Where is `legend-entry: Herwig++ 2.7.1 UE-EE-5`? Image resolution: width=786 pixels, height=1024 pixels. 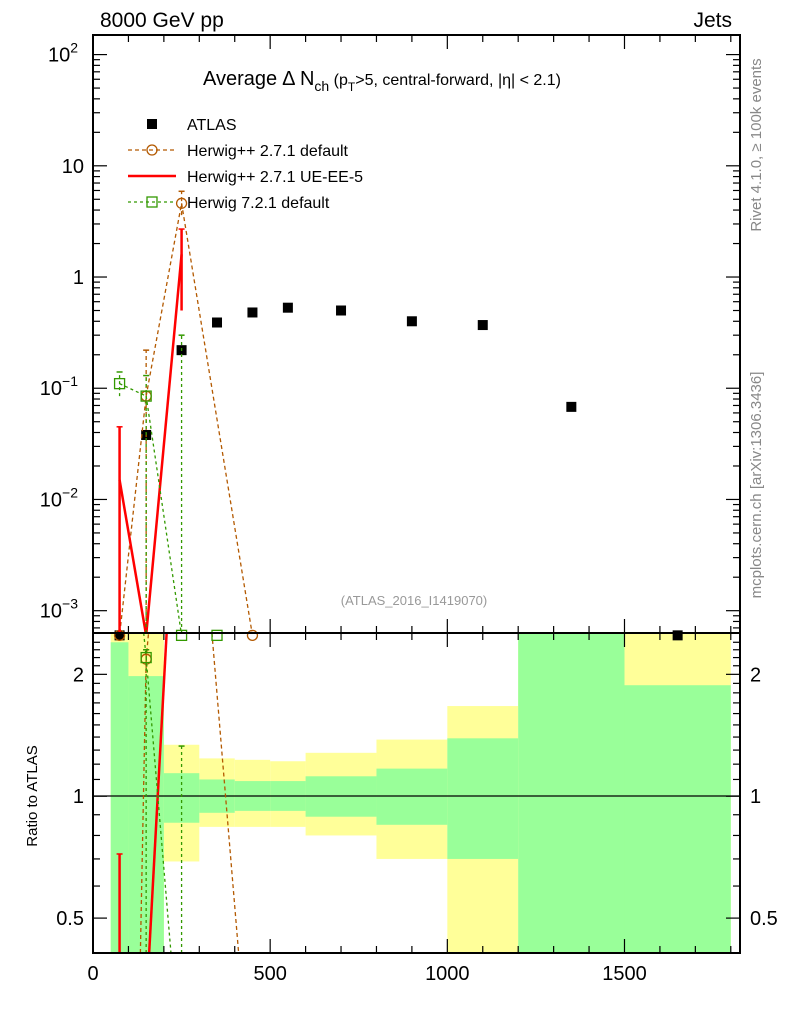 legend-entry: Herwig++ 2.7.1 UE-EE-5 is located at coordinates (245, 177).